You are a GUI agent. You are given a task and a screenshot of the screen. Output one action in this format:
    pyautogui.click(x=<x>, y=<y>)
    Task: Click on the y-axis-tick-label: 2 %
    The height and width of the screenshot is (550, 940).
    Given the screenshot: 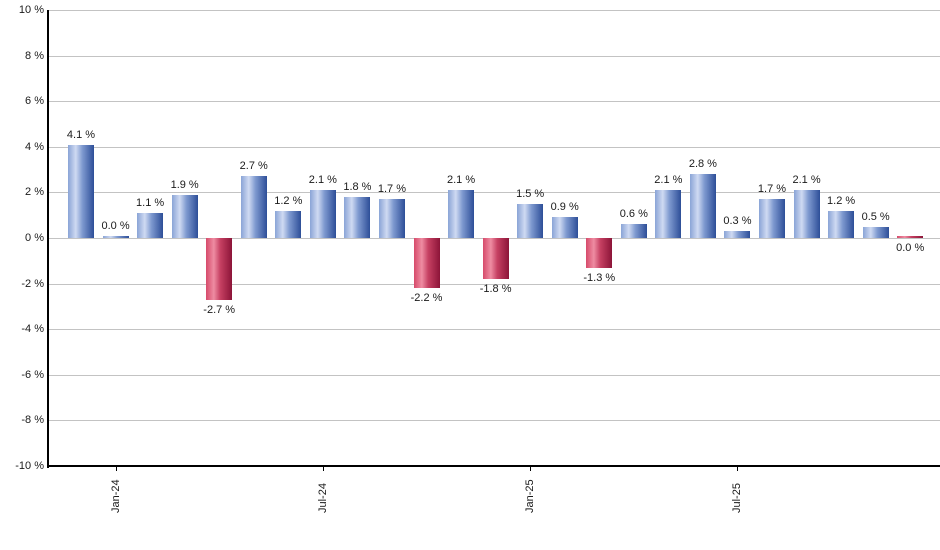 What is the action you would take?
    pyautogui.click(x=34, y=192)
    